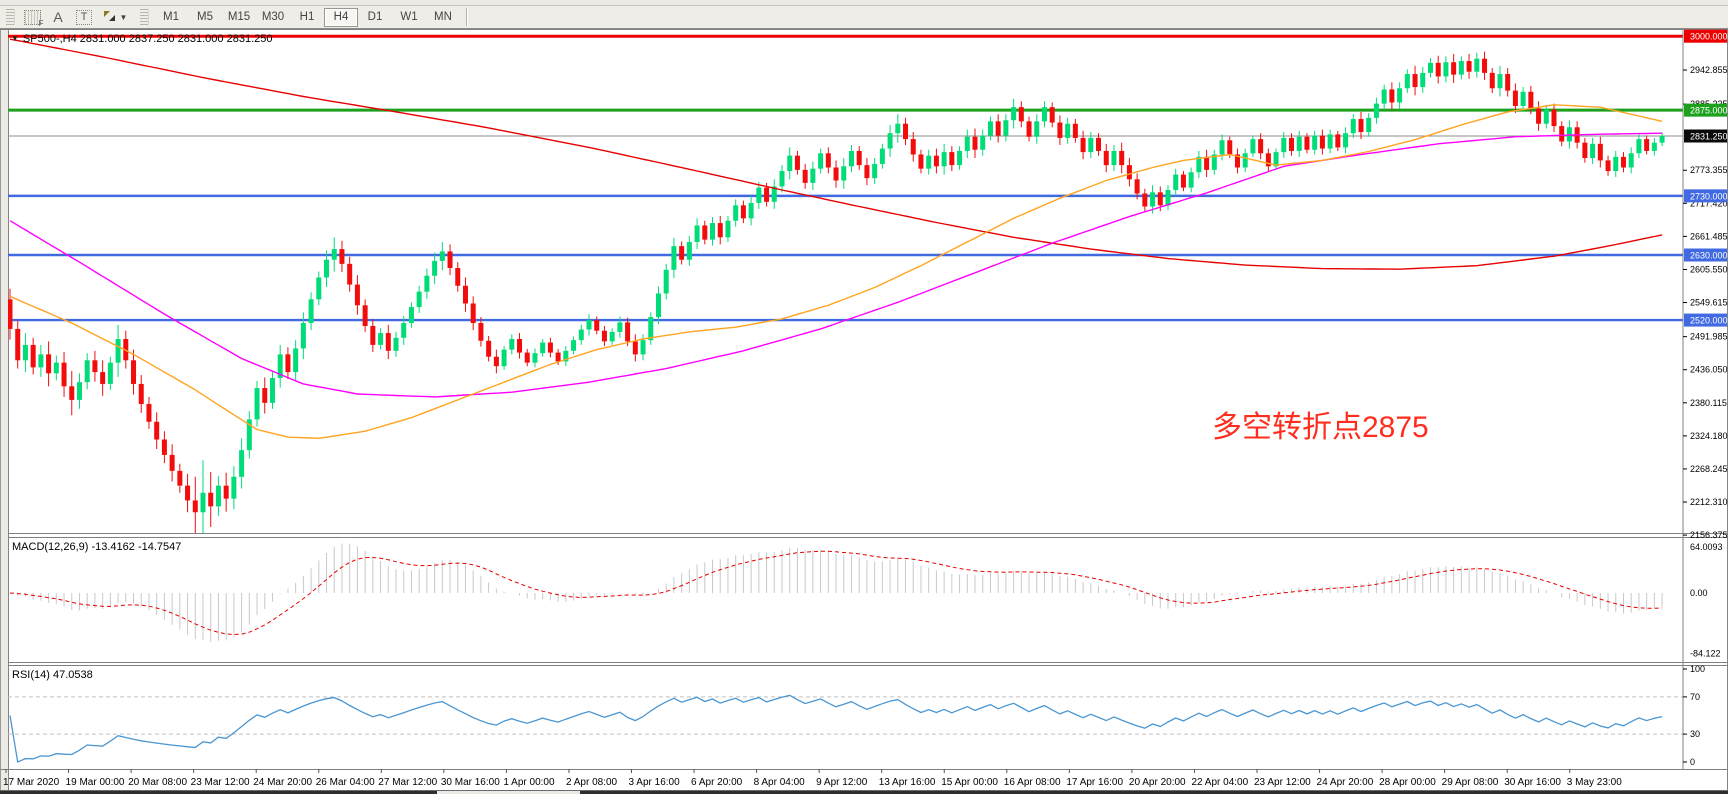  What do you see at coordinates (1709, 236) in the screenshot?
I see `svg-text: 2661.485` at bounding box center [1709, 236].